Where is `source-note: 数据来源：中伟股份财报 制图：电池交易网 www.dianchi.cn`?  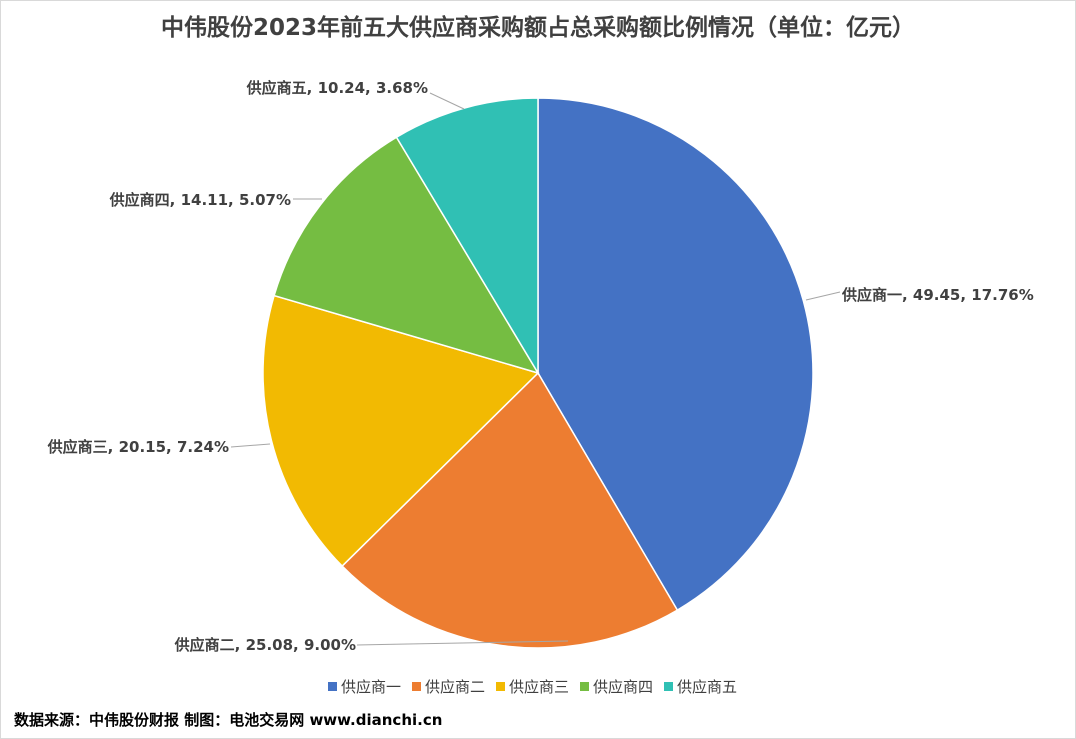 source-note: 数据来源：中伟股份财报 制图：电池交易网 www.dianchi.cn is located at coordinates (228, 720).